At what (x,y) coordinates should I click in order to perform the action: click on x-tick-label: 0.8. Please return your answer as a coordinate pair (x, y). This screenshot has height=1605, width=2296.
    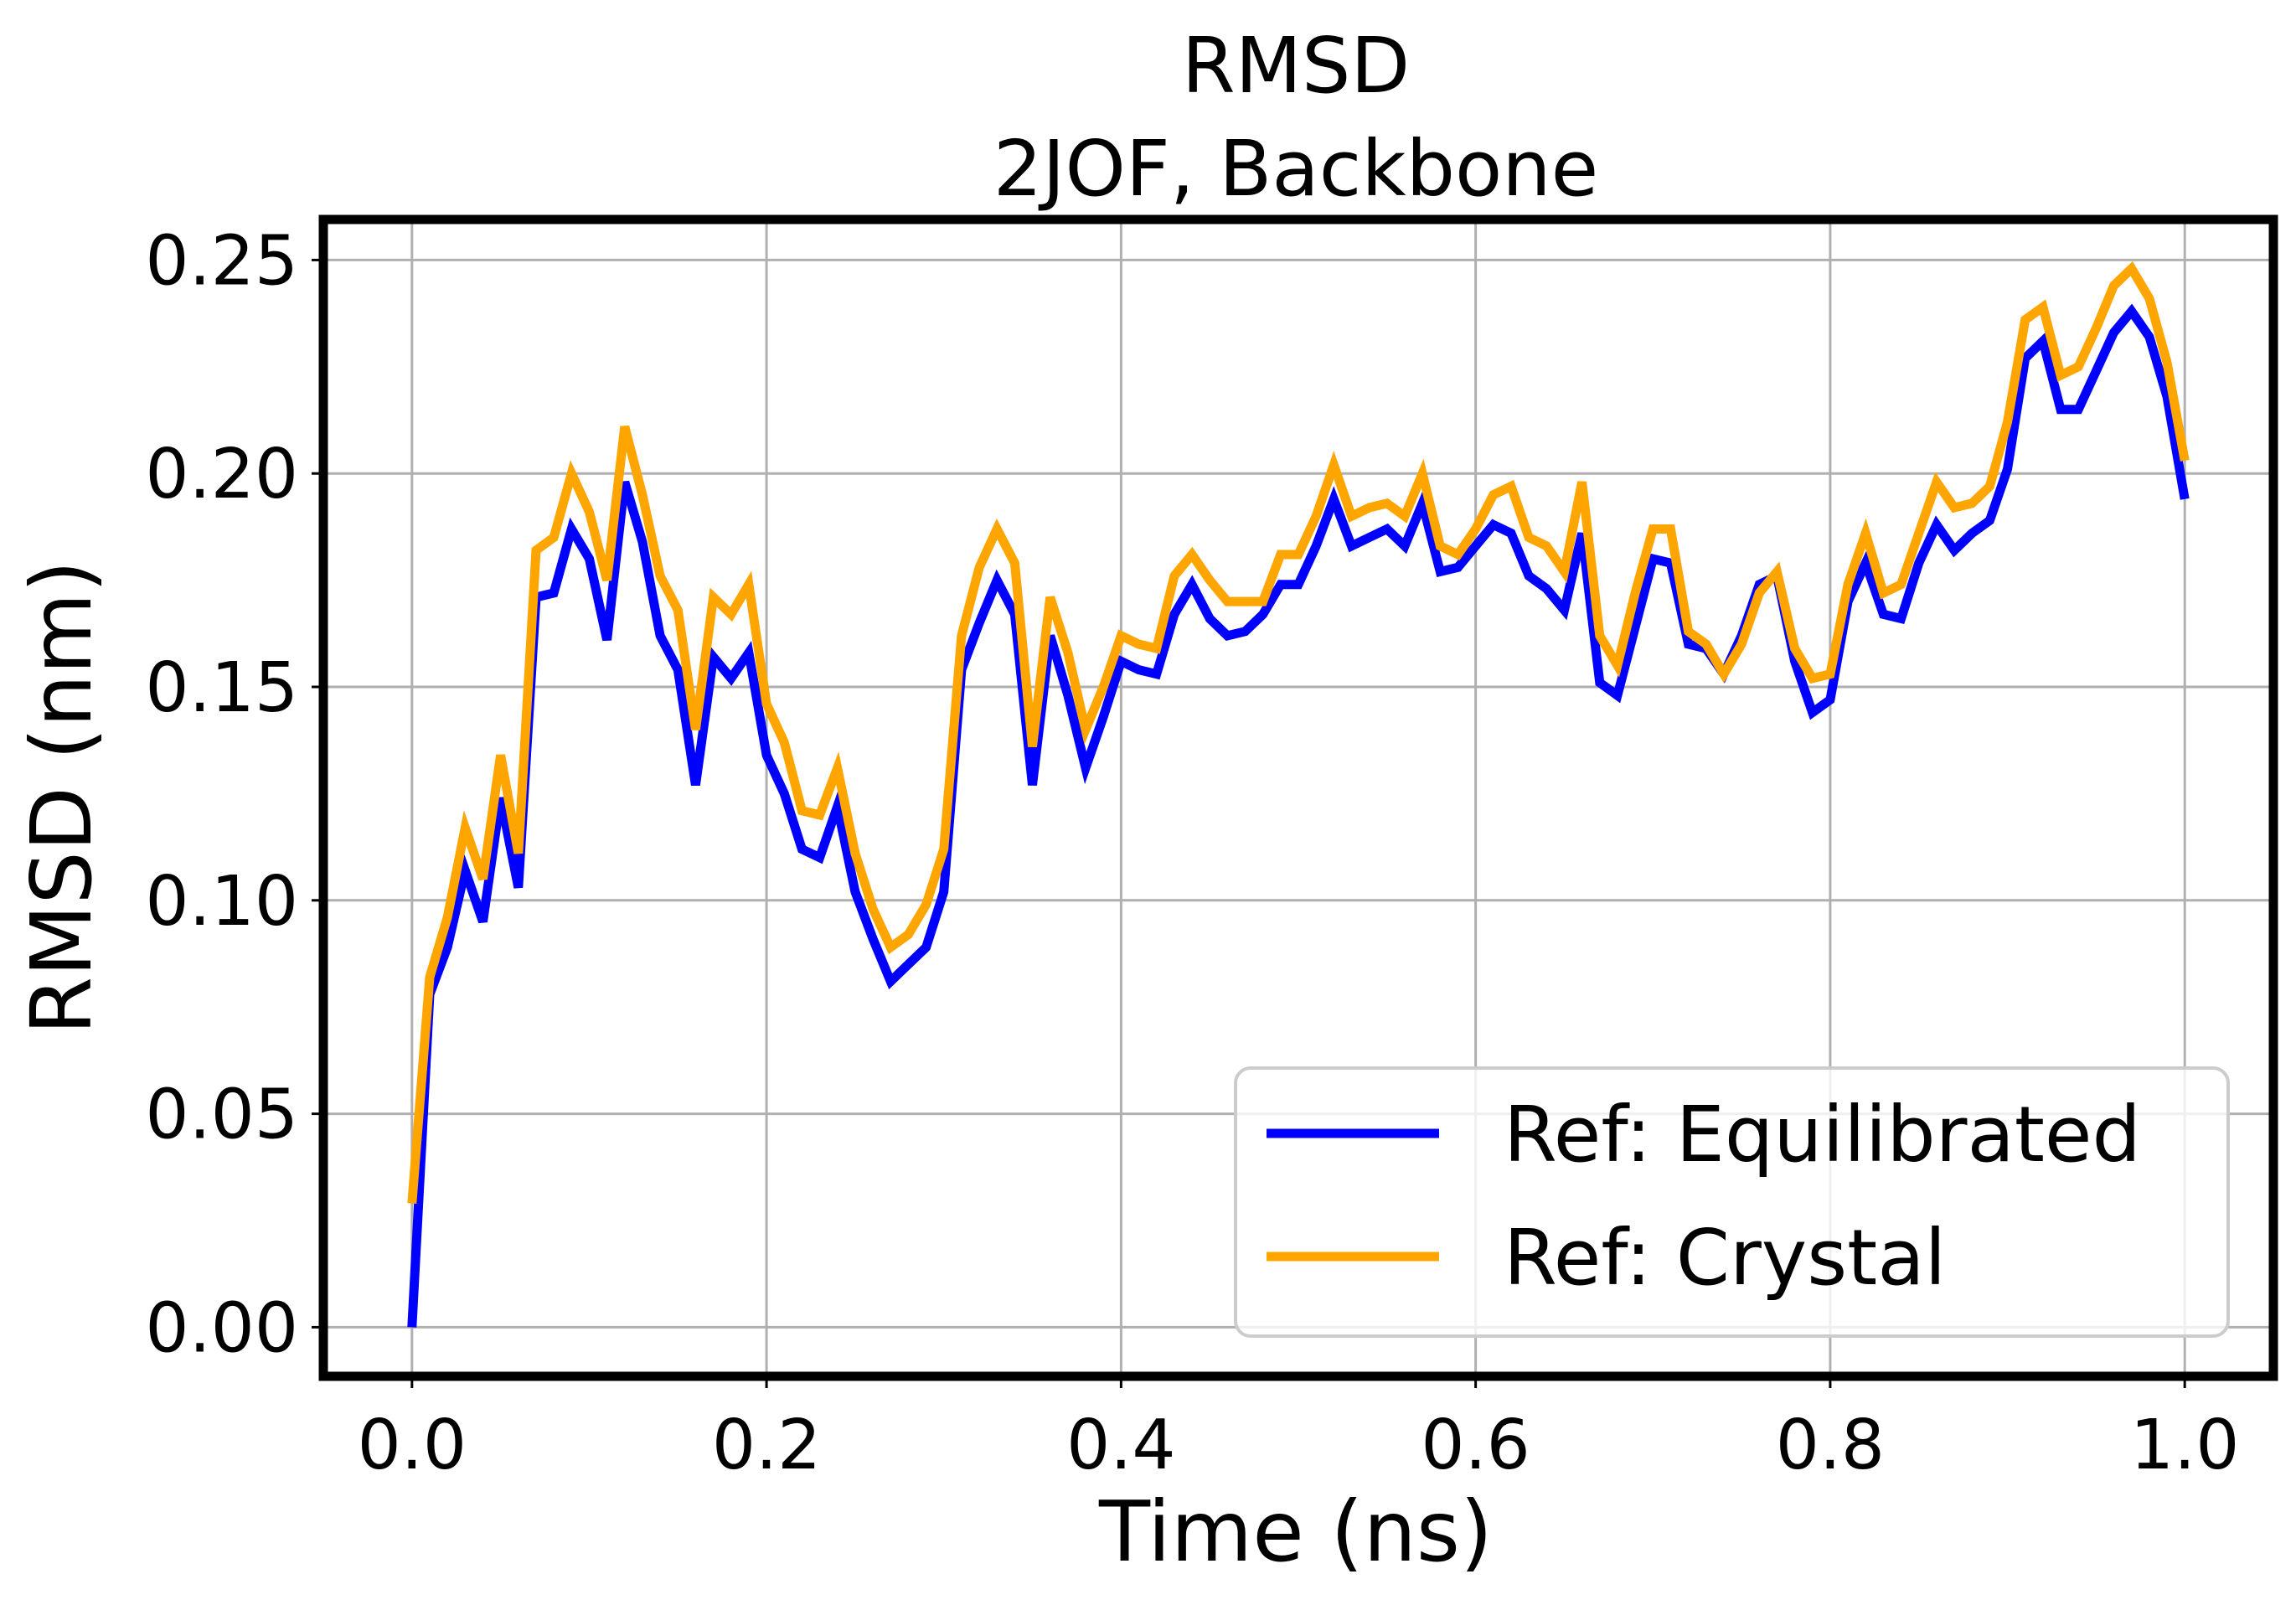
    Looking at the image, I should click on (1830, 1445).